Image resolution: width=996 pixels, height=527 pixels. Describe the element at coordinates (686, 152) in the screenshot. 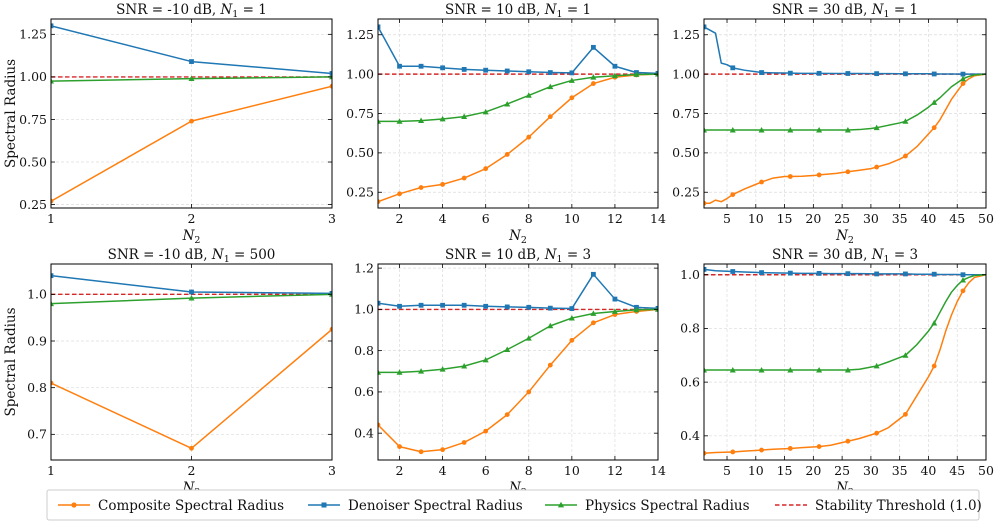

I see `y-tick-label: 0.50` at that location.